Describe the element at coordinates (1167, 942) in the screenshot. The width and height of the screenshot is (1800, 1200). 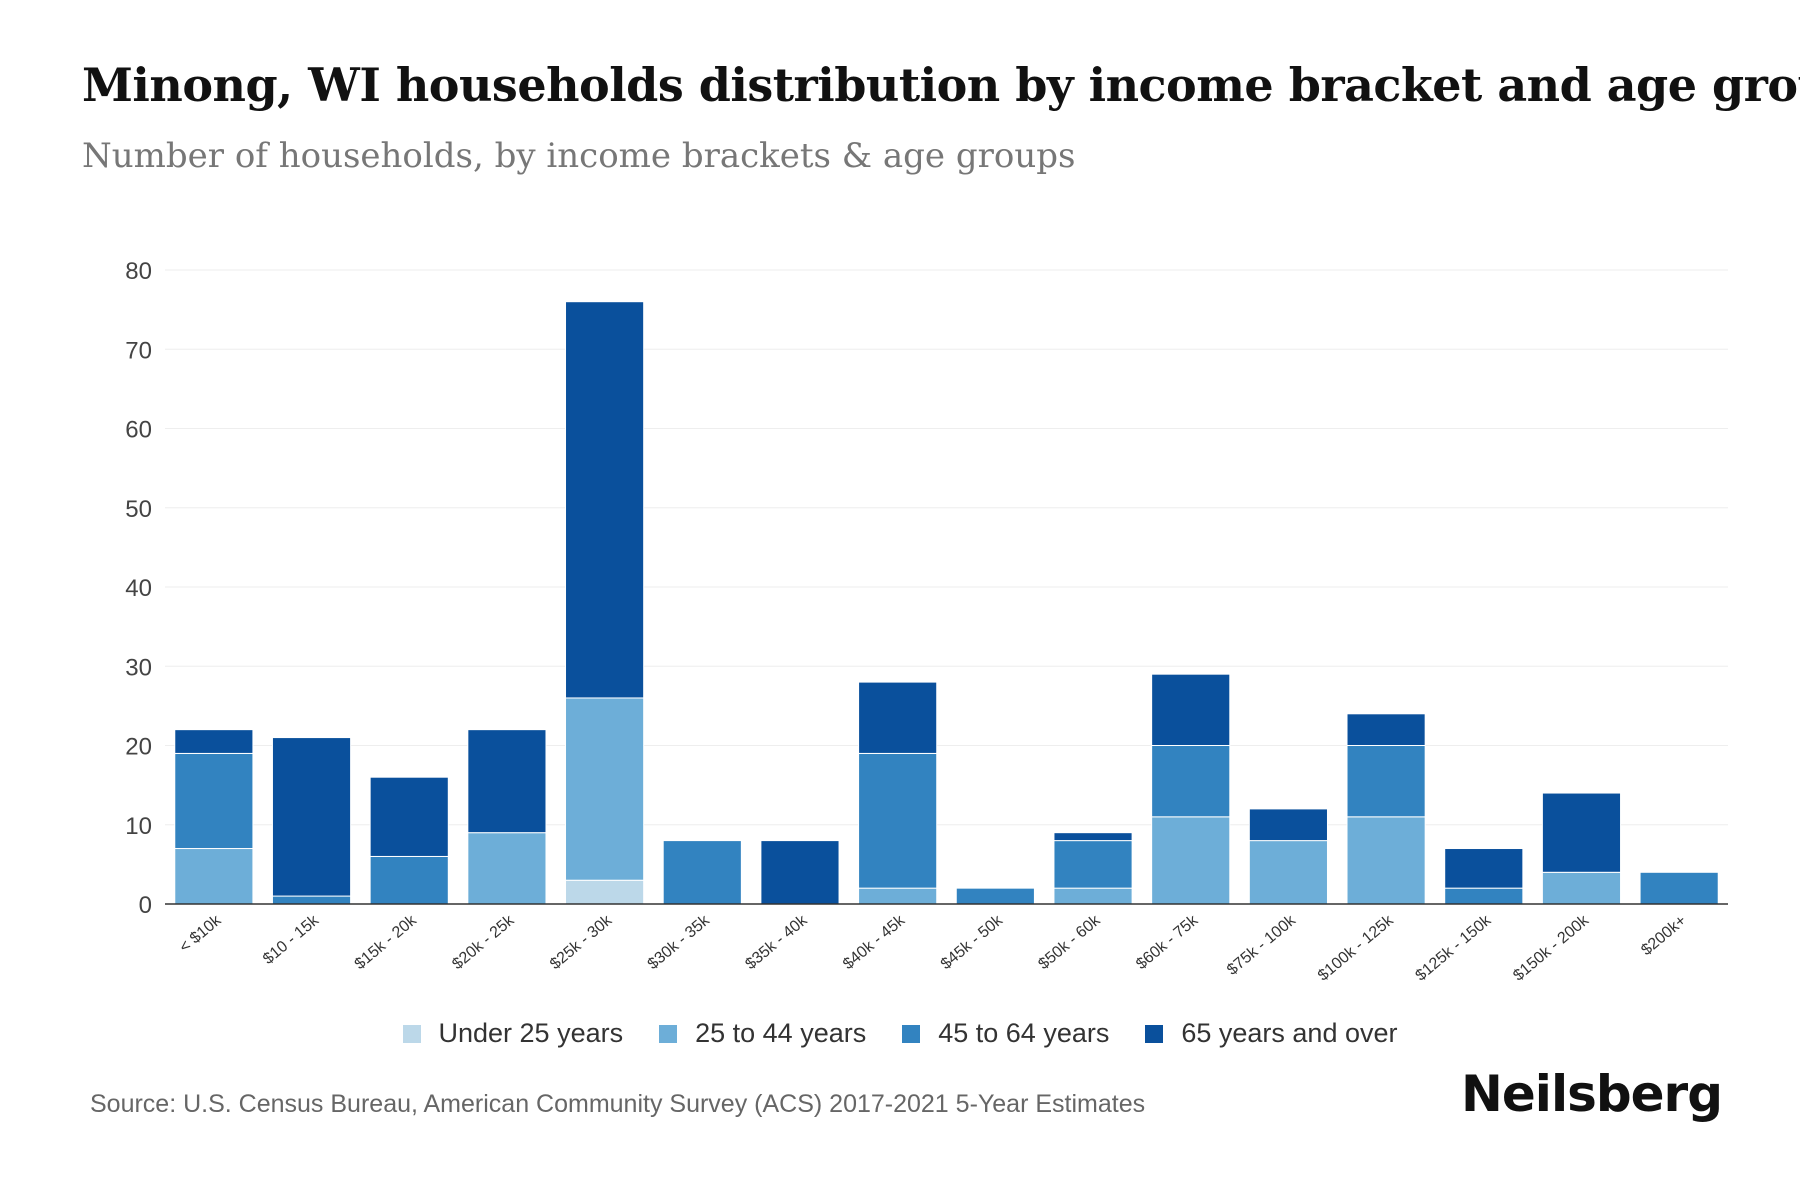
I see `x-tick-label: $60k - 75k` at that location.